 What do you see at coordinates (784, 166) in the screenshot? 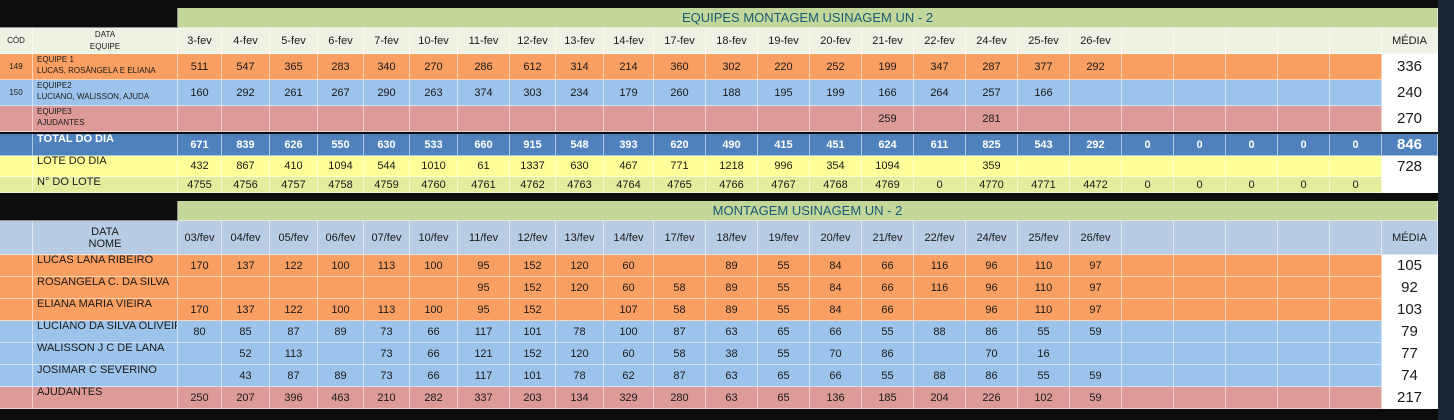
I see `value-cell: 996` at bounding box center [784, 166].